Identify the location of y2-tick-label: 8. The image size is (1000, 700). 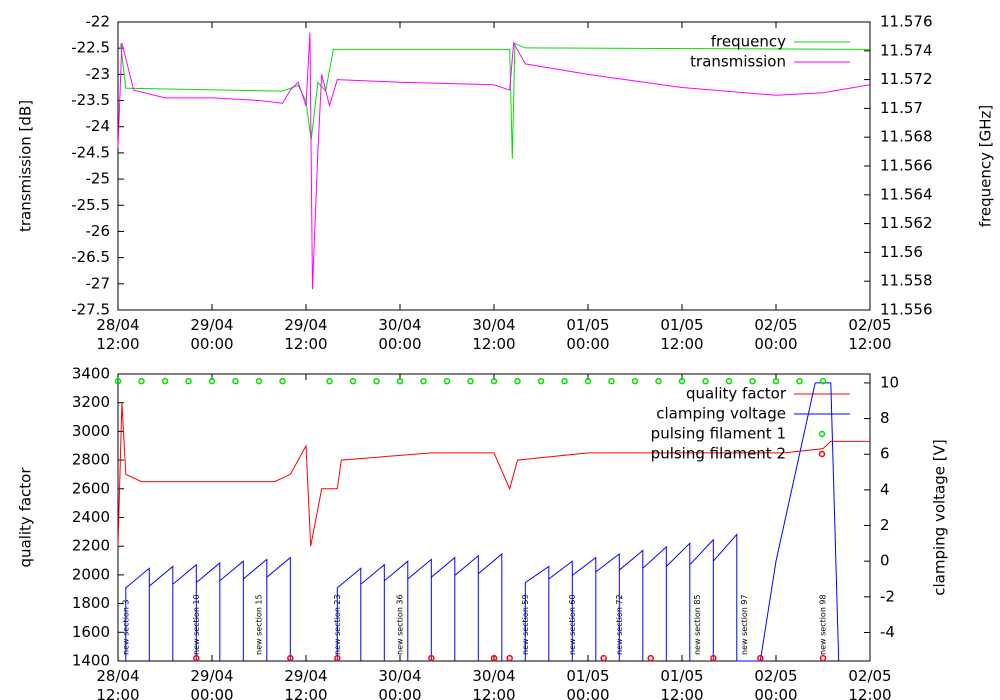
(885, 418).